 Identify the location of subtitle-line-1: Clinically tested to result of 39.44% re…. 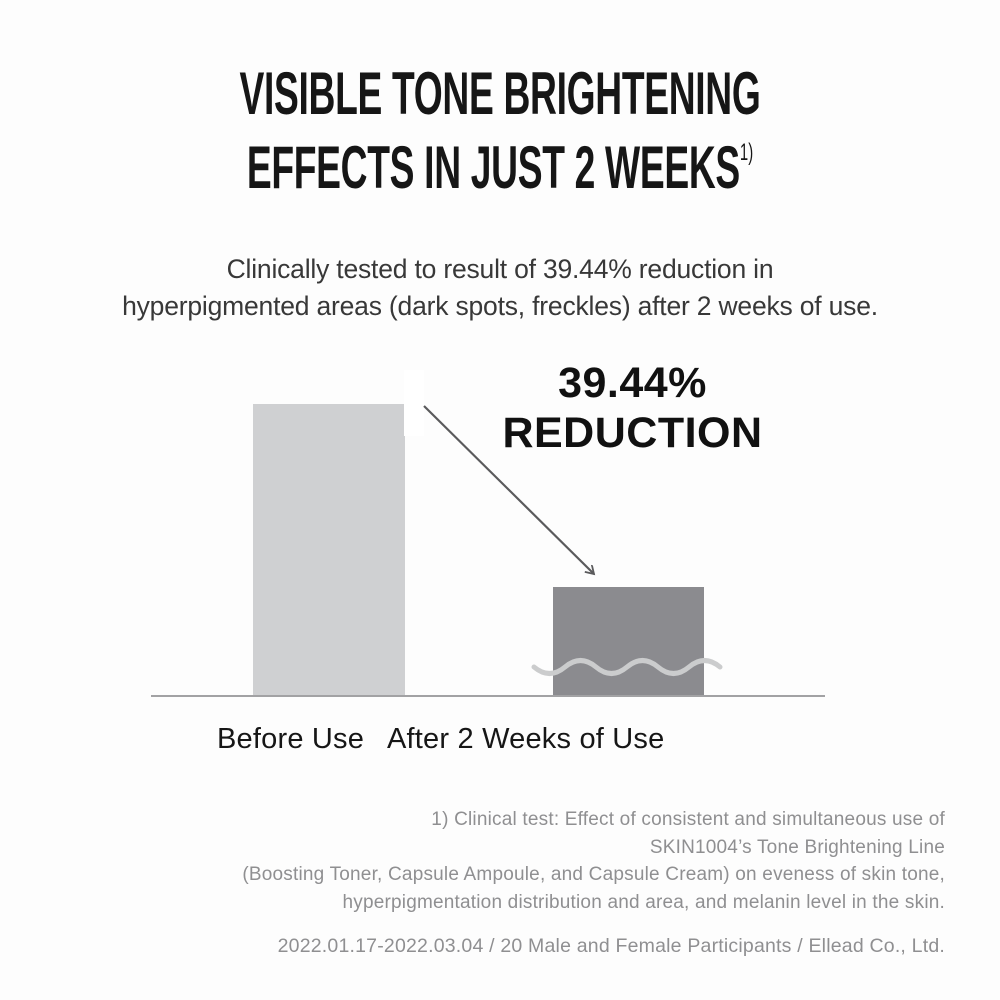
(500, 268).